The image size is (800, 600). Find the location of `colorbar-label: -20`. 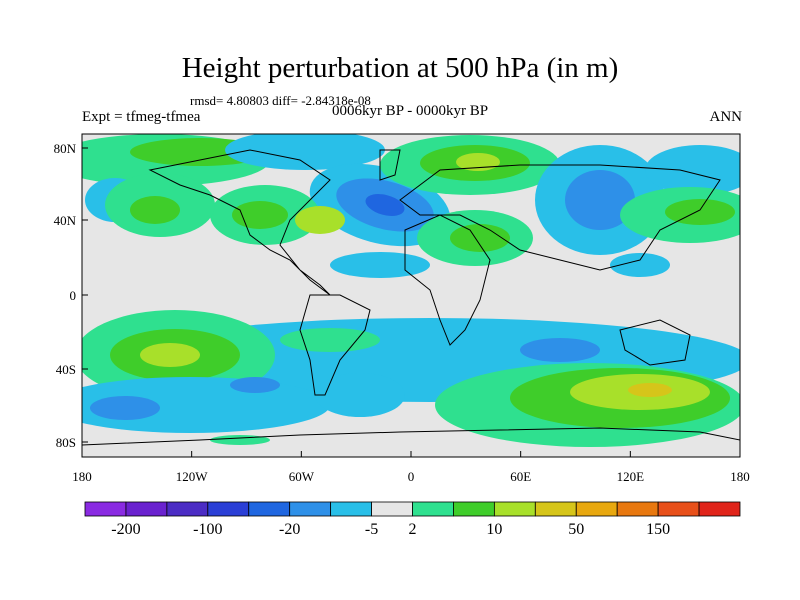

colorbar-label: -20 is located at coordinates (289, 529).